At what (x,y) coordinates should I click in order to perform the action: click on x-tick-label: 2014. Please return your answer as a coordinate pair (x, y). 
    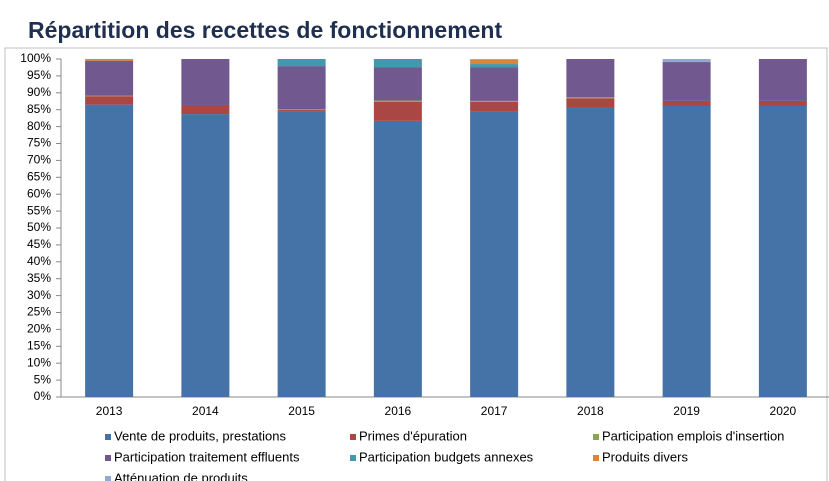
    Looking at the image, I should click on (205, 411).